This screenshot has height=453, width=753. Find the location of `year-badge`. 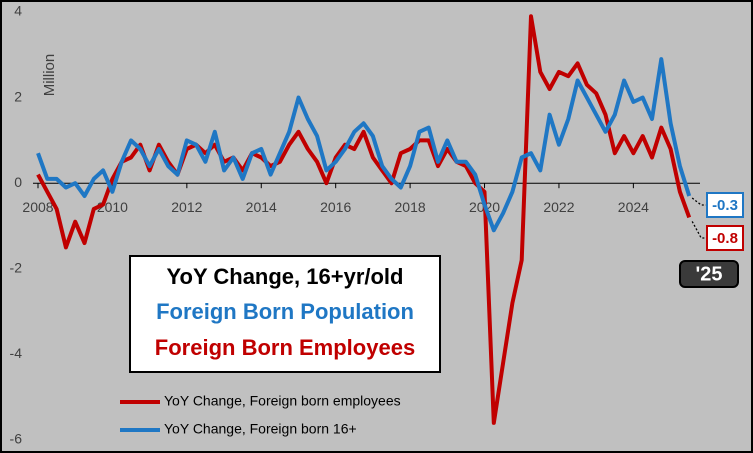

year-badge is located at coordinates (709, 274).